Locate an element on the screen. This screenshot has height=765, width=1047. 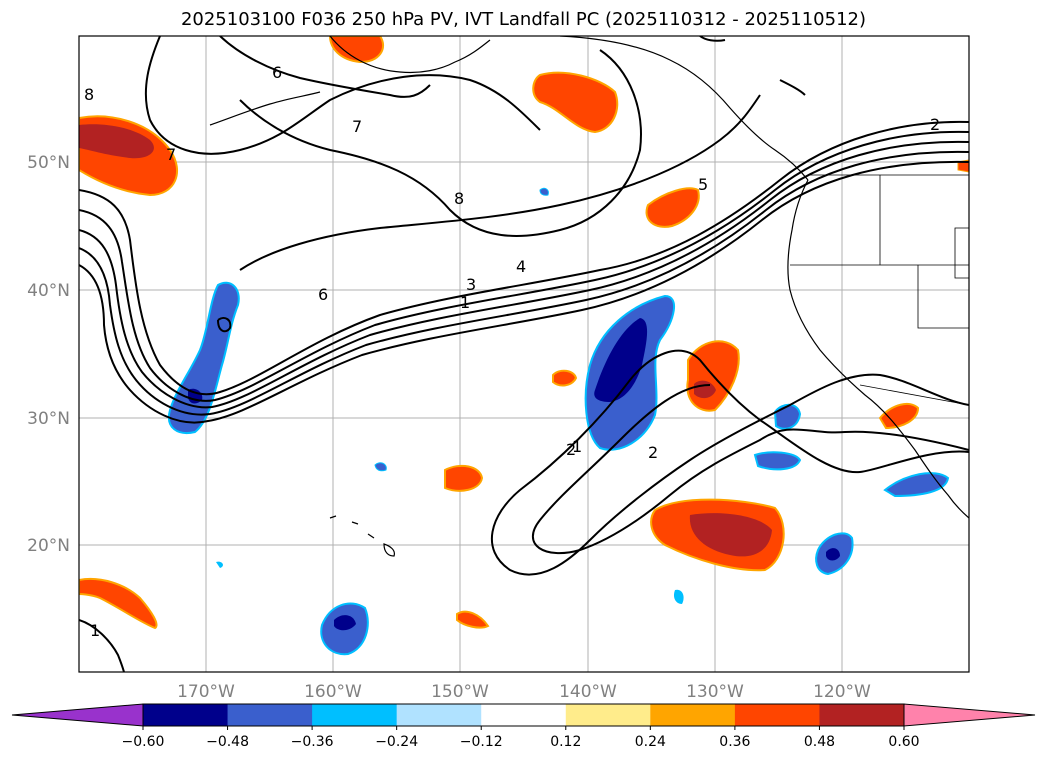
latitude-labels: 50°N 40°N 30°N 20°N is located at coordinates (48, 354).